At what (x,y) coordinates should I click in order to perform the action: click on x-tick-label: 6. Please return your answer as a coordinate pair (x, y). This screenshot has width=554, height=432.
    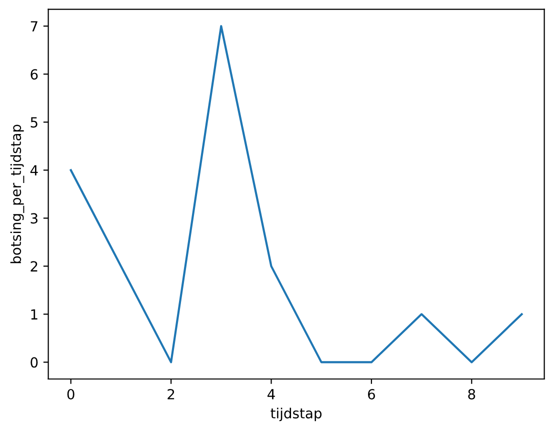
    Looking at the image, I should click on (371, 394).